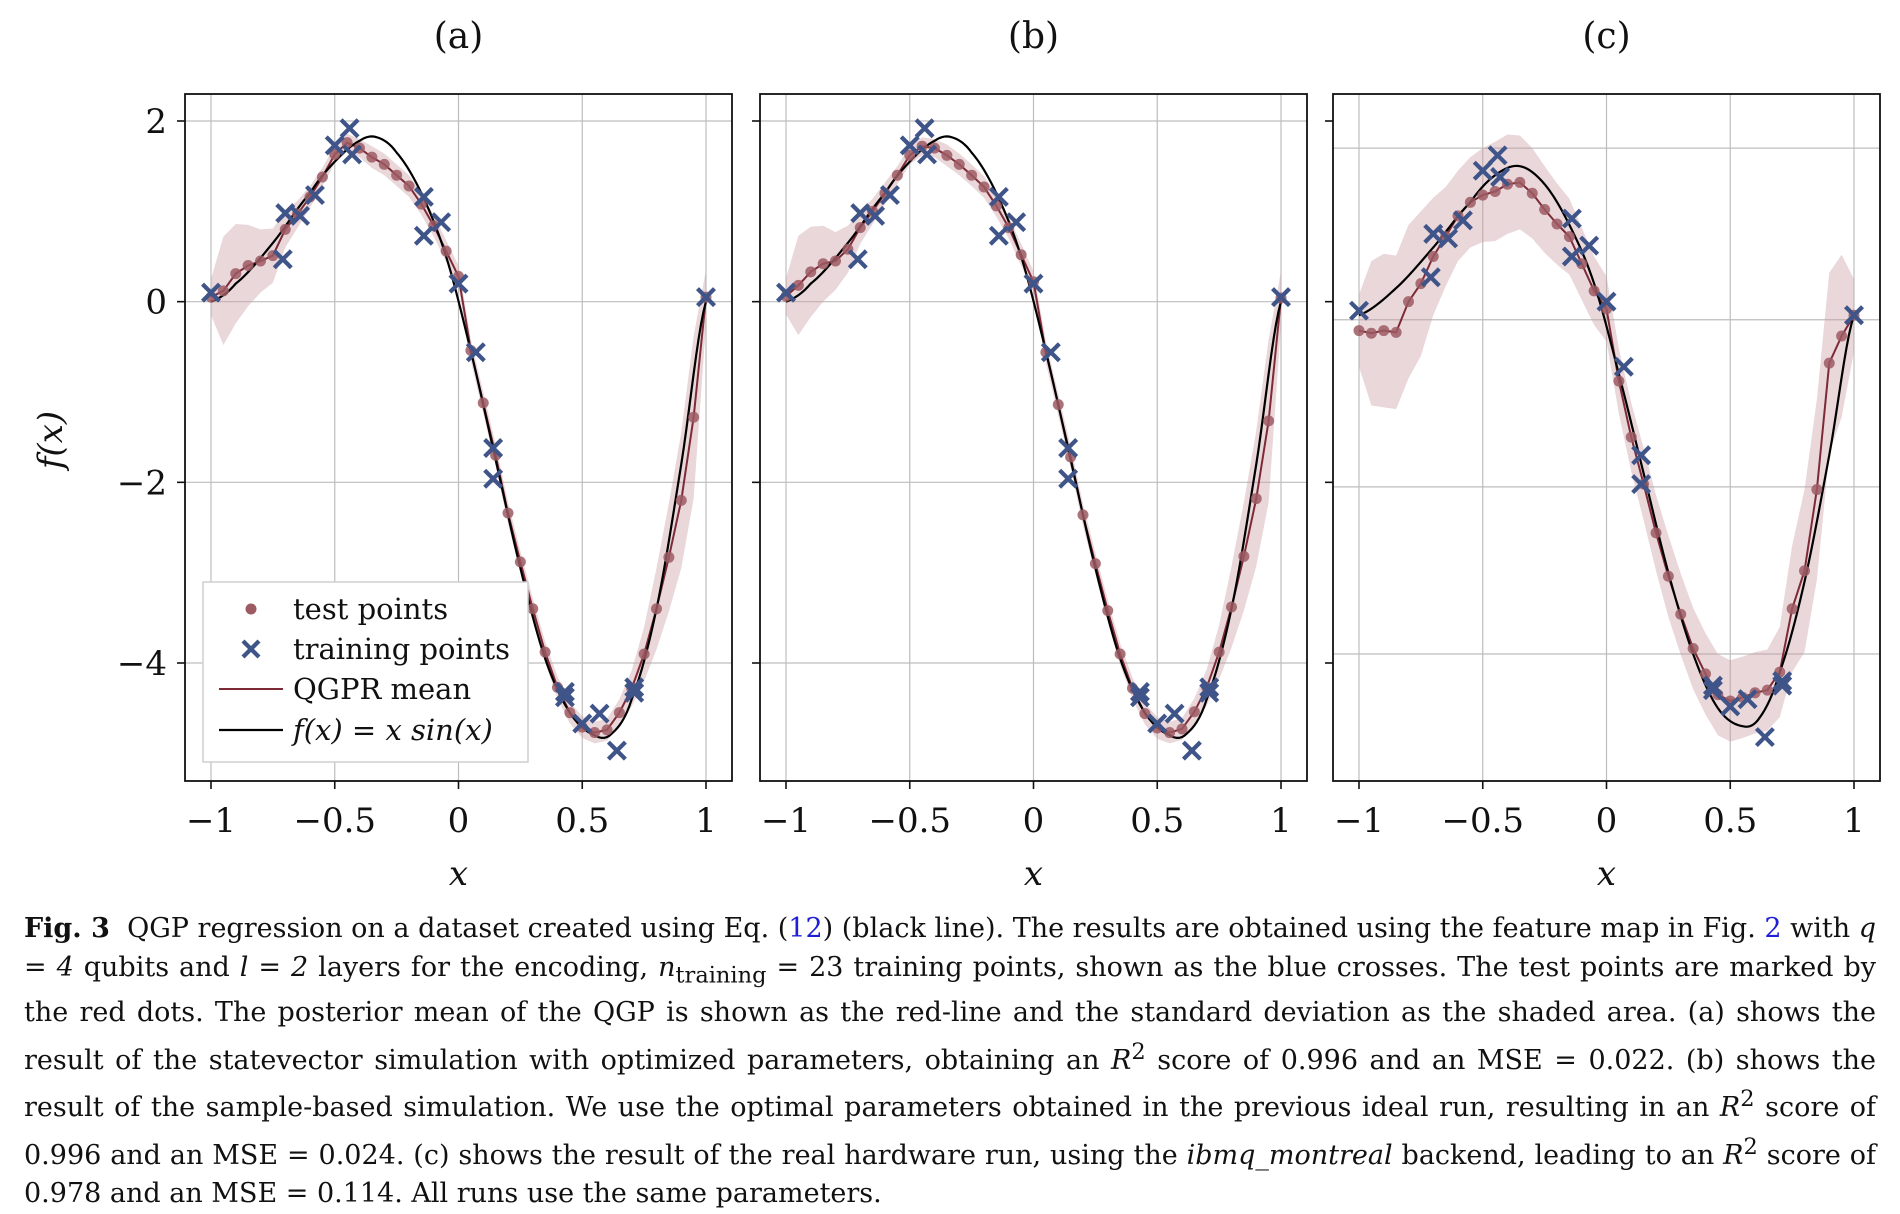  I want to click on y-tick-label: −2, so click(142, 483).